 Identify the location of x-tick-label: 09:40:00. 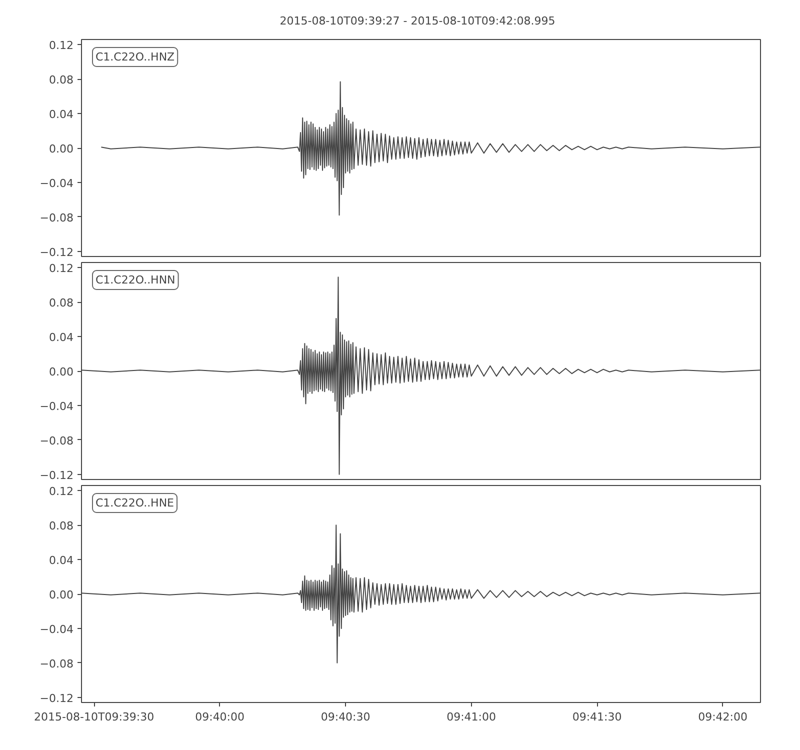
(220, 717).